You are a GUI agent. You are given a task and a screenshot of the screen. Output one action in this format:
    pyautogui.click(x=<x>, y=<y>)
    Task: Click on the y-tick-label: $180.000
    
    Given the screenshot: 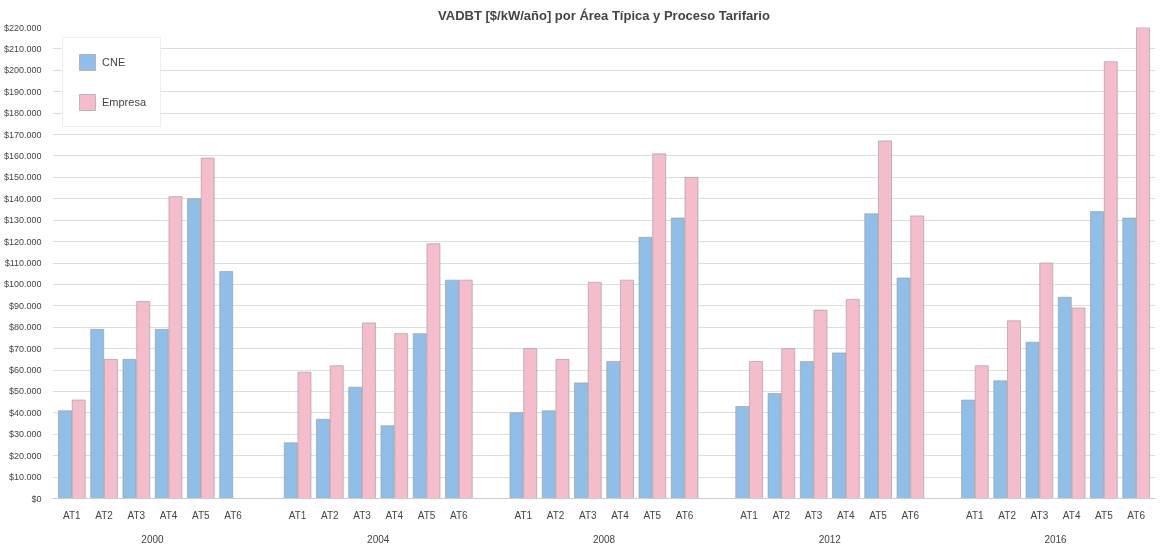 What is the action you would take?
    pyautogui.click(x=22, y=113)
    